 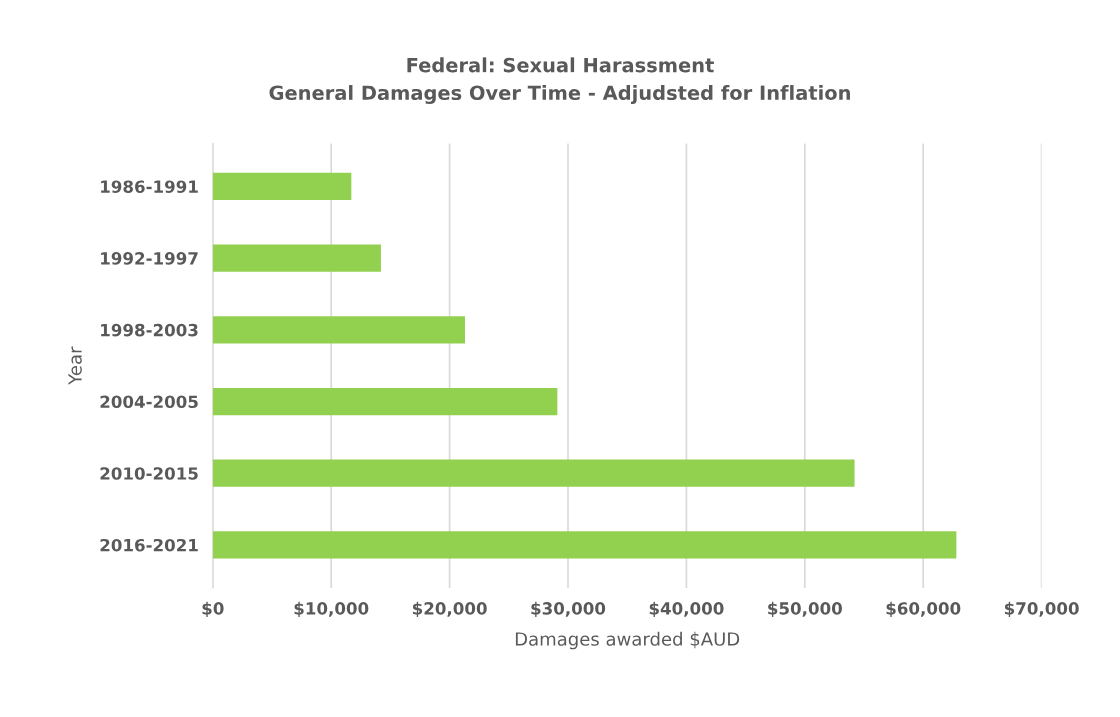 What do you see at coordinates (686, 609) in the screenshot?
I see `x-tick-label: $40,000` at bounding box center [686, 609].